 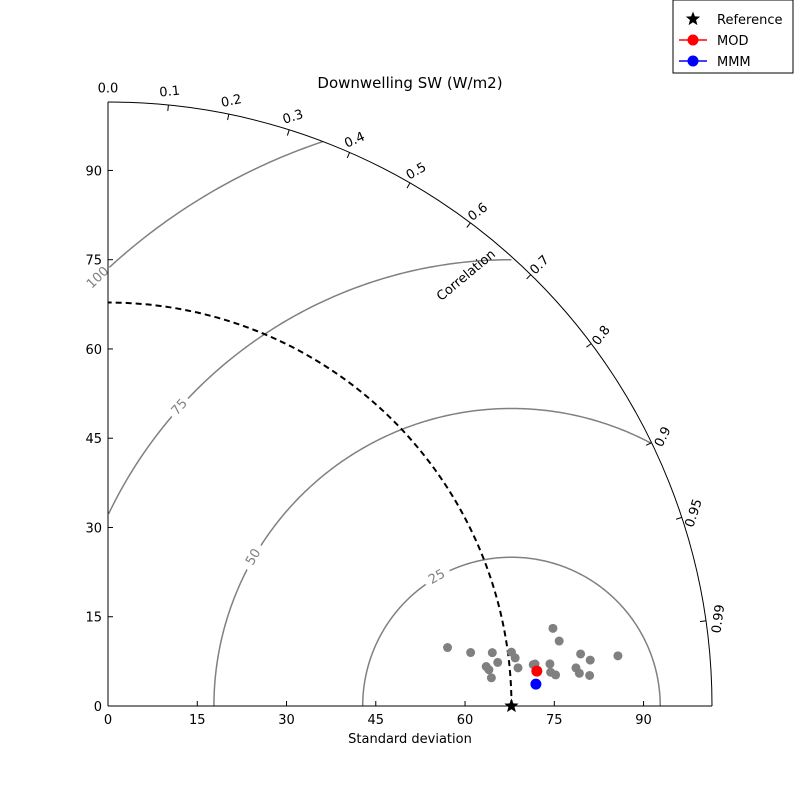 What do you see at coordinates (539, 265) in the screenshot?
I see `correlation-tick-label: 0.7` at bounding box center [539, 265].